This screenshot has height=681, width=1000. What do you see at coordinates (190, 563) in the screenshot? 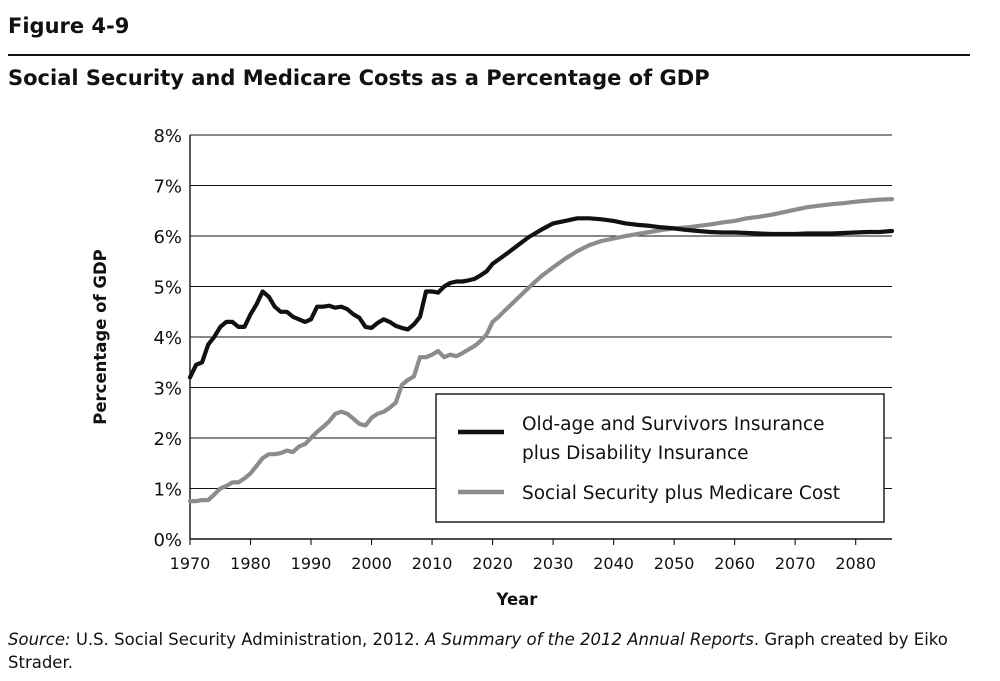
I see `x-tick-label: 1970` at bounding box center [190, 563].